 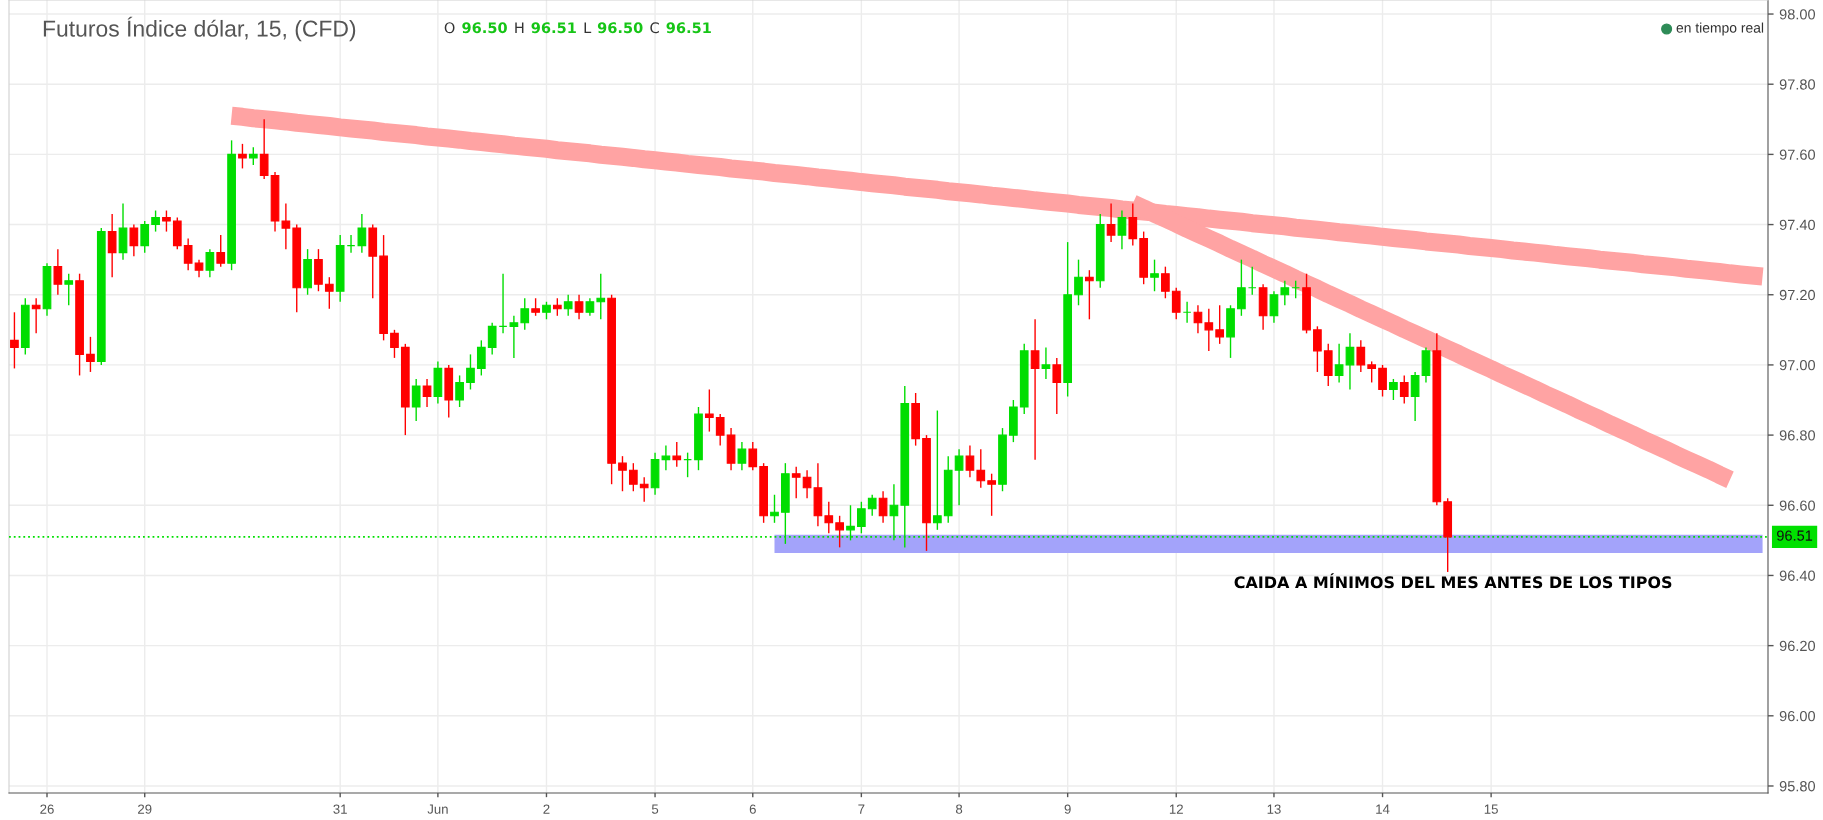 What do you see at coordinates (959, 809) in the screenshot?
I see `x-tick-label: 8` at bounding box center [959, 809].